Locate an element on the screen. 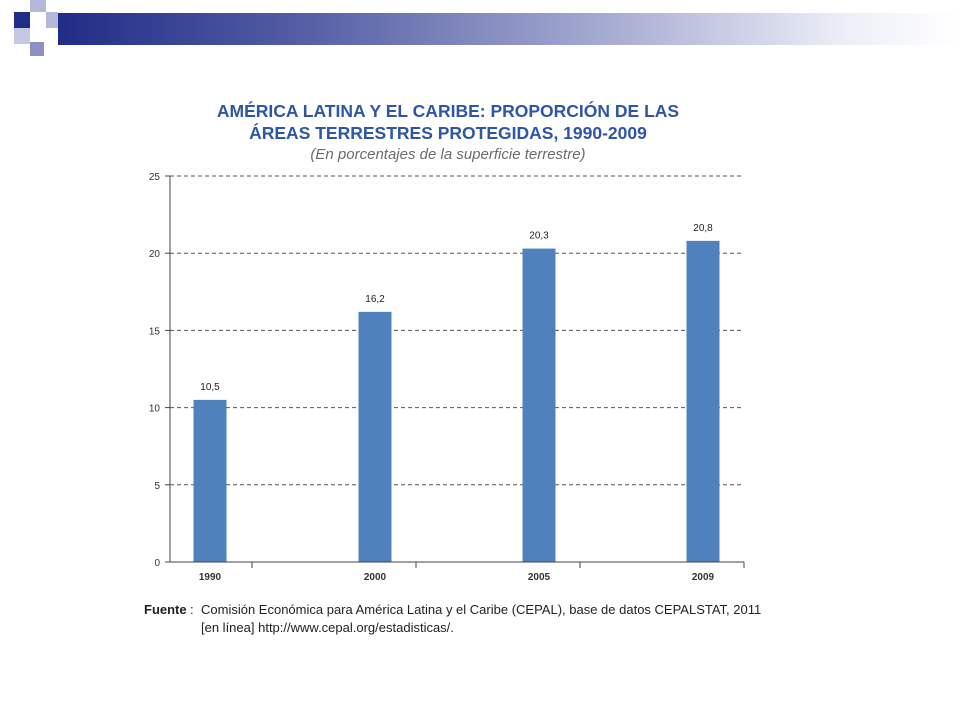 The width and height of the screenshot is (960, 720). y-tick-label: 10 is located at coordinates (155, 409).